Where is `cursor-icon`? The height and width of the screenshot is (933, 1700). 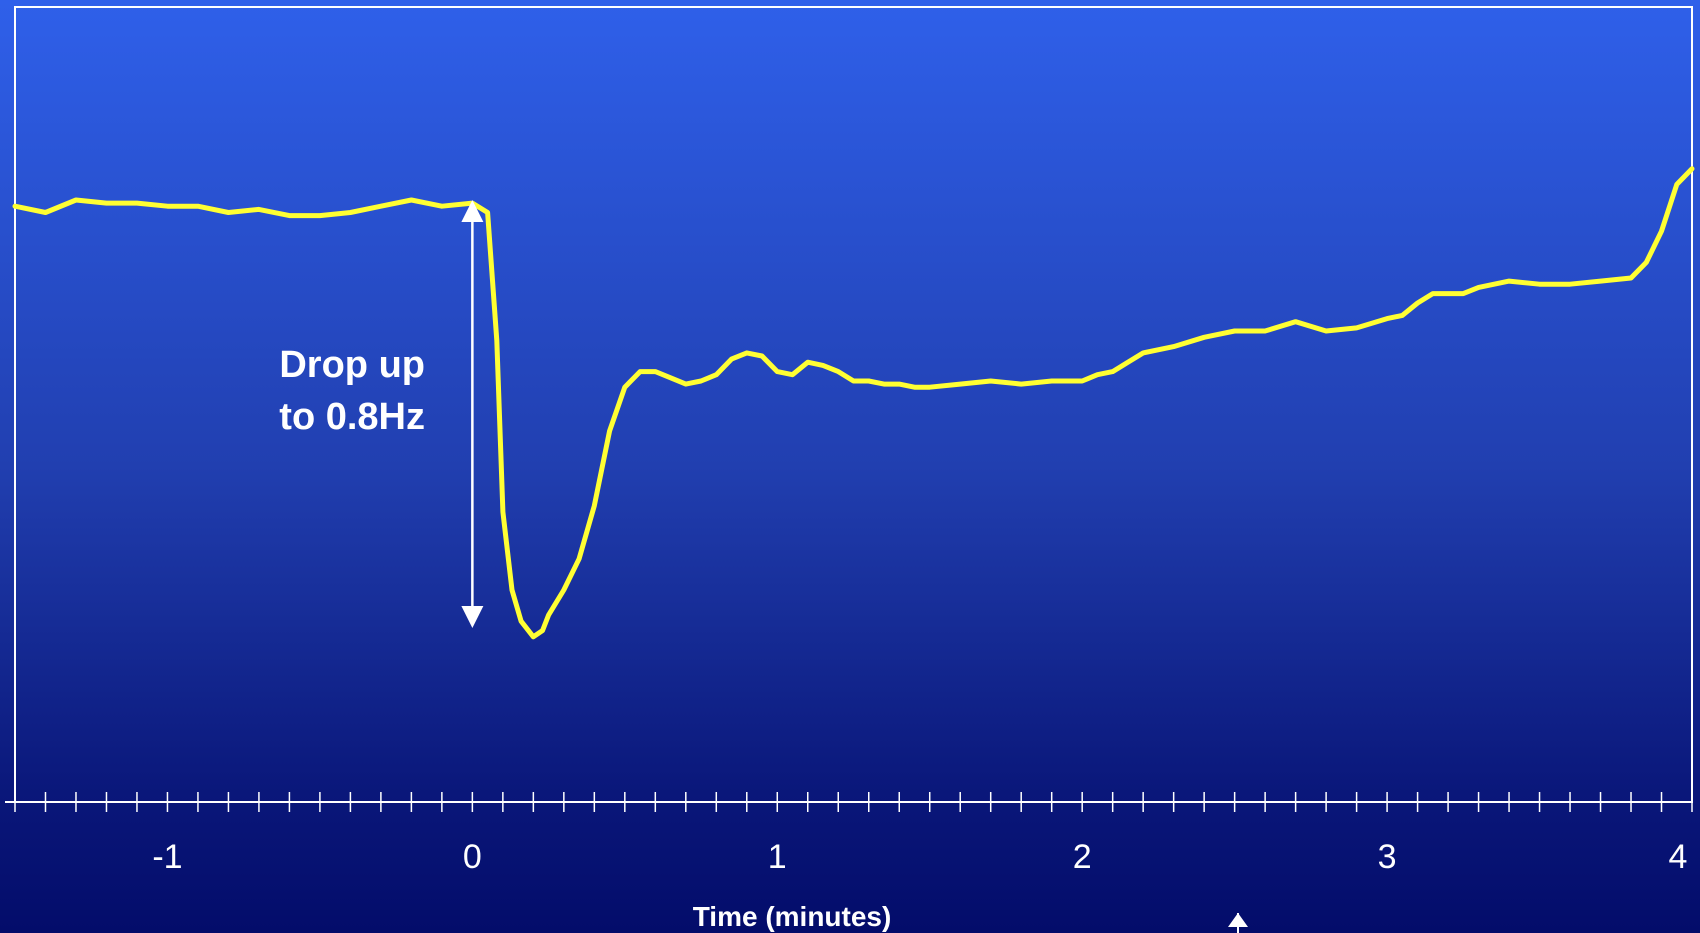 cursor-icon is located at coordinates (1238, 923).